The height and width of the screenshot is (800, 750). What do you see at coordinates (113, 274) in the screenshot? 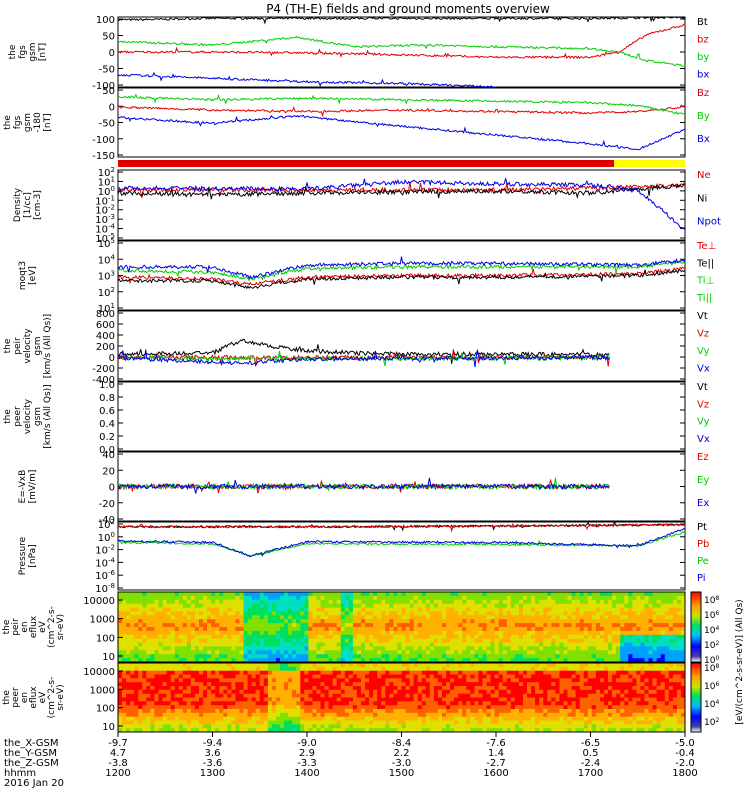
I see `tick-exponent: 3` at bounding box center [113, 274].